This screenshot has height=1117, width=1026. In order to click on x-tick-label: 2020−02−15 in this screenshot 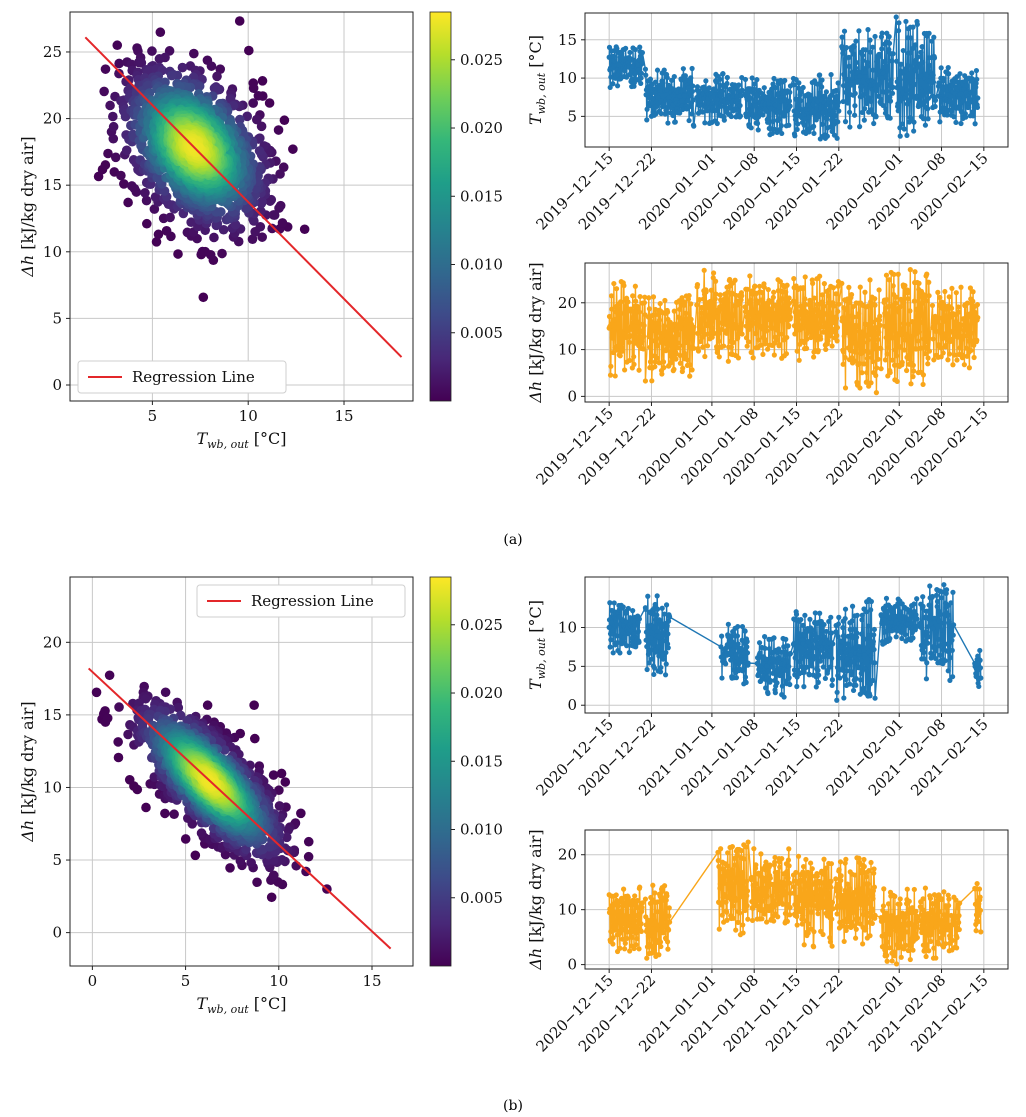, I will do `click(949, 446)`.